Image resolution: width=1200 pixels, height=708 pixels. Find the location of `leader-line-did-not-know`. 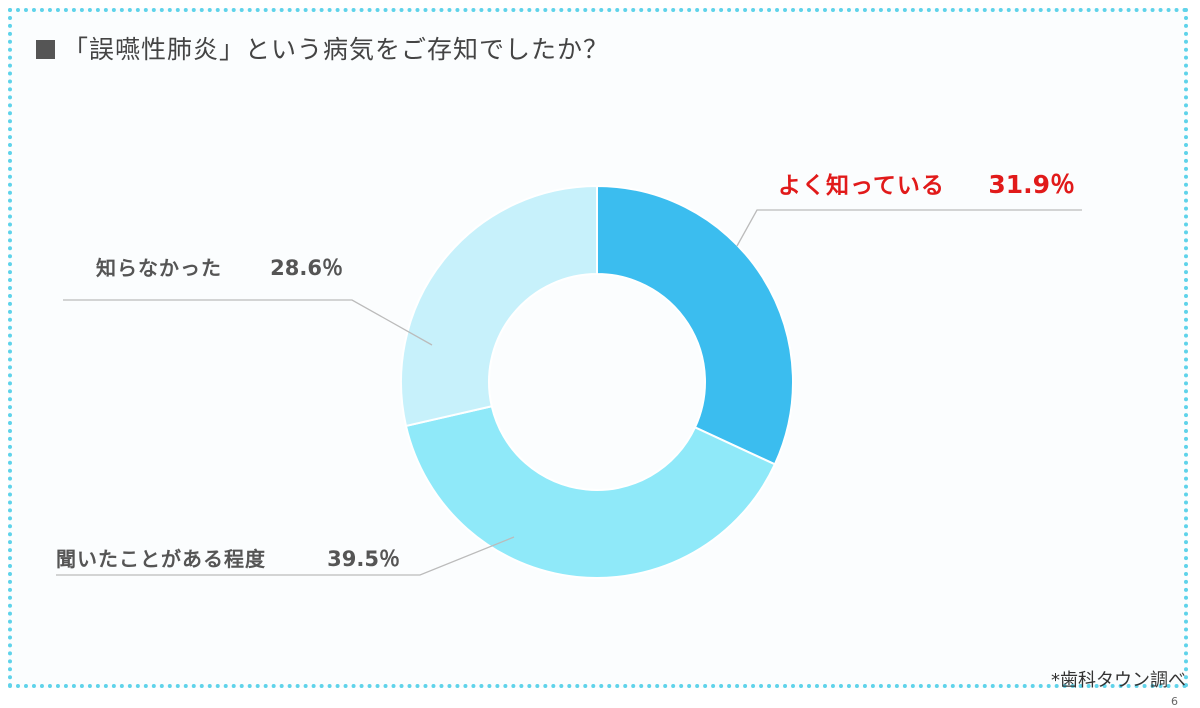

leader-line-did-not-know is located at coordinates (247, 322).